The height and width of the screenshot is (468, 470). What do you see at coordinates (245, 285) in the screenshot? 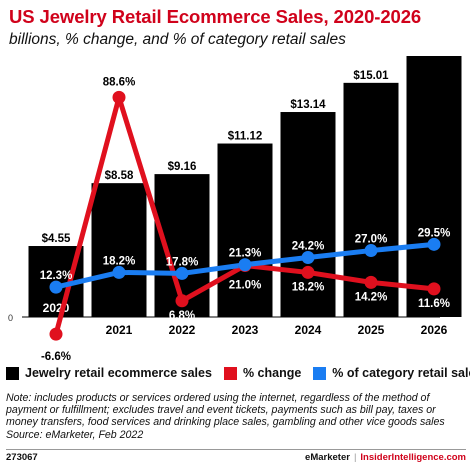
I see `pct-change-label-2023: 21.0%` at bounding box center [245, 285].